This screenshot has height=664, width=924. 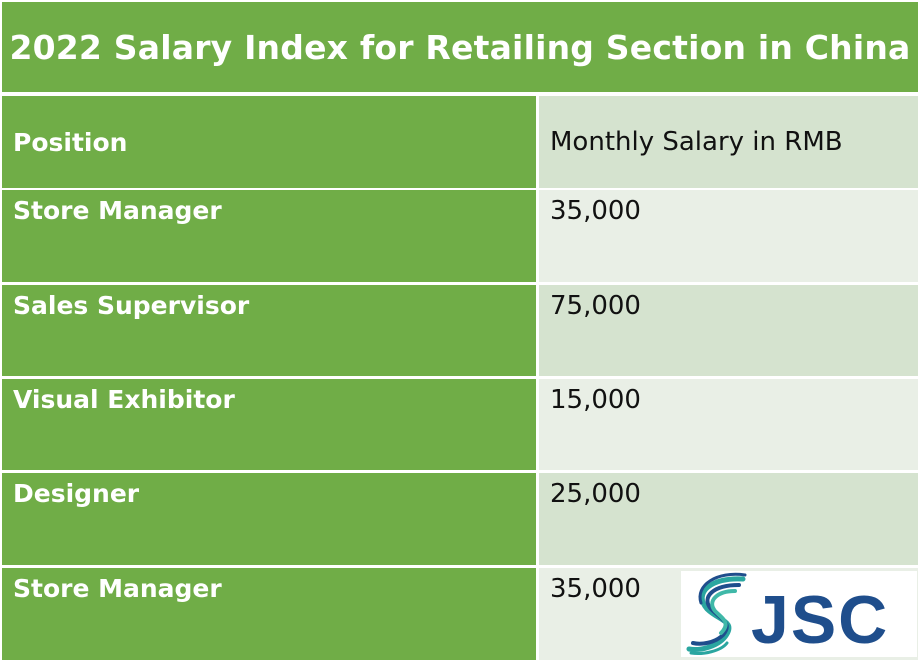 What do you see at coordinates (820, 619) in the screenshot?
I see `svg-text: JSC` at bounding box center [820, 619].